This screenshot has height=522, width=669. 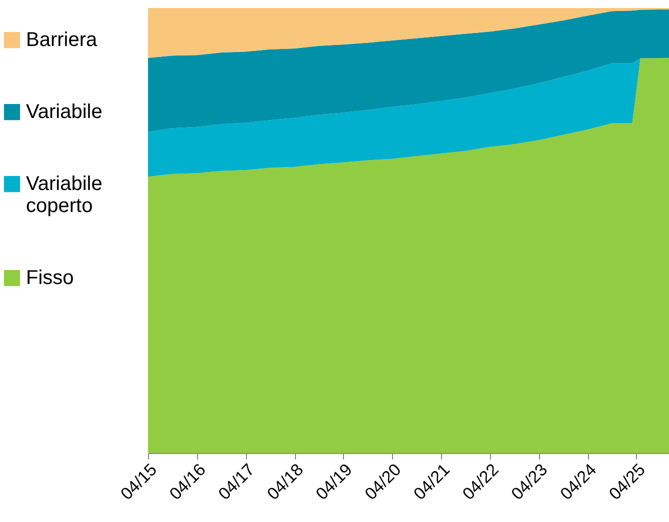 I want to click on legend-label: Fisso, so click(x=50, y=278).